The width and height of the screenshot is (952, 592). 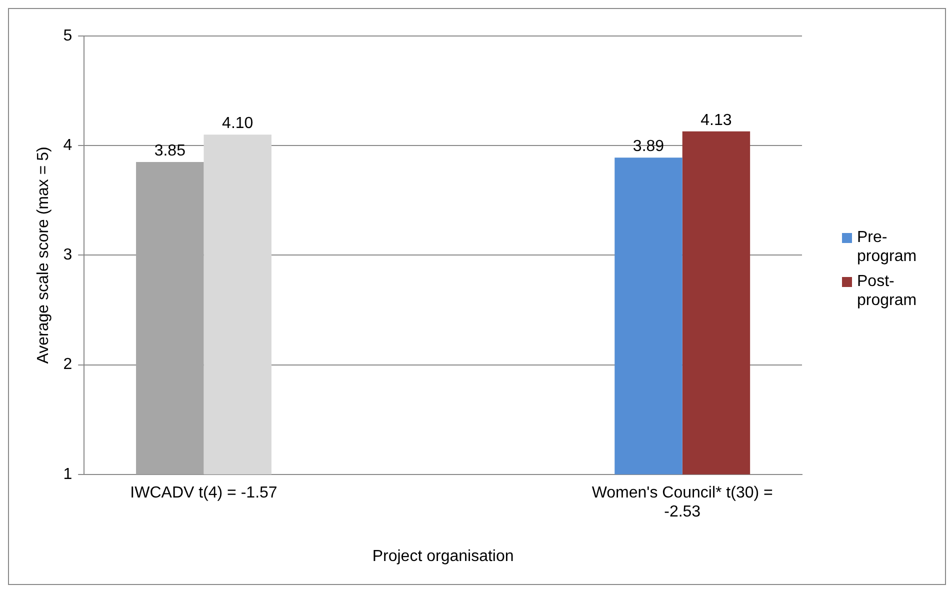 What do you see at coordinates (43, 255) in the screenshot?
I see `y-axis-title: Average scale score (max = 5)` at bounding box center [43, 255].